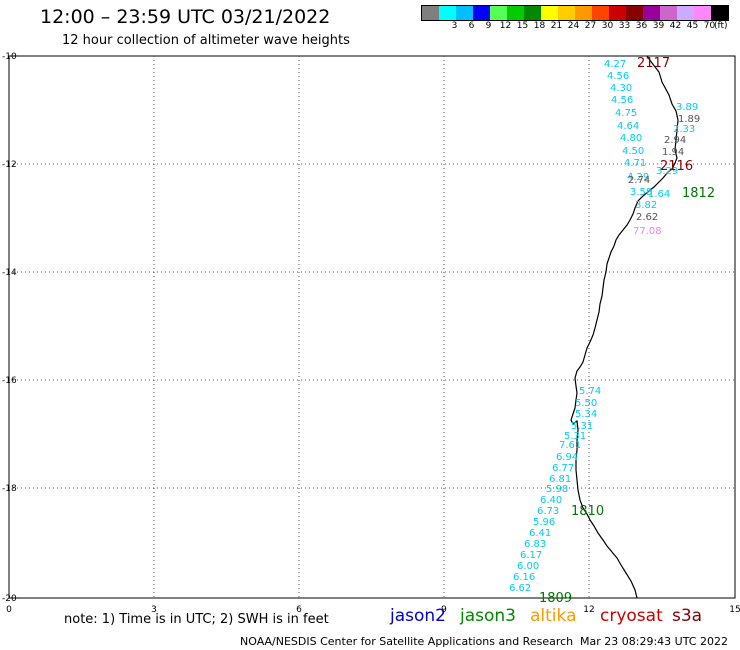  I want to click on y-tick-label: -18, so click(9, 489).